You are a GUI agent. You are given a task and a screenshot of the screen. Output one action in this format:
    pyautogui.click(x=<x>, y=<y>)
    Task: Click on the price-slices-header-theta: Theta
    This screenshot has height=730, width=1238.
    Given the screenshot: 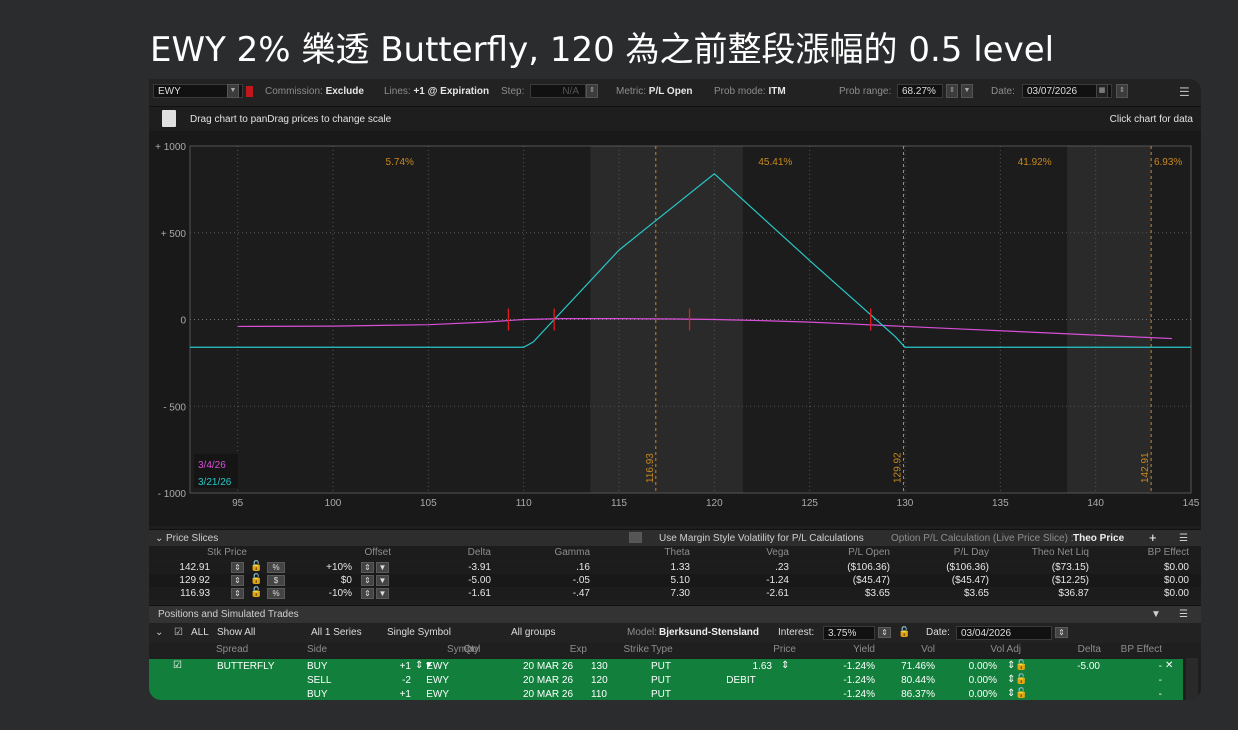 What is the action you would take?
    pyautogui.click(x=677, y=552)
    